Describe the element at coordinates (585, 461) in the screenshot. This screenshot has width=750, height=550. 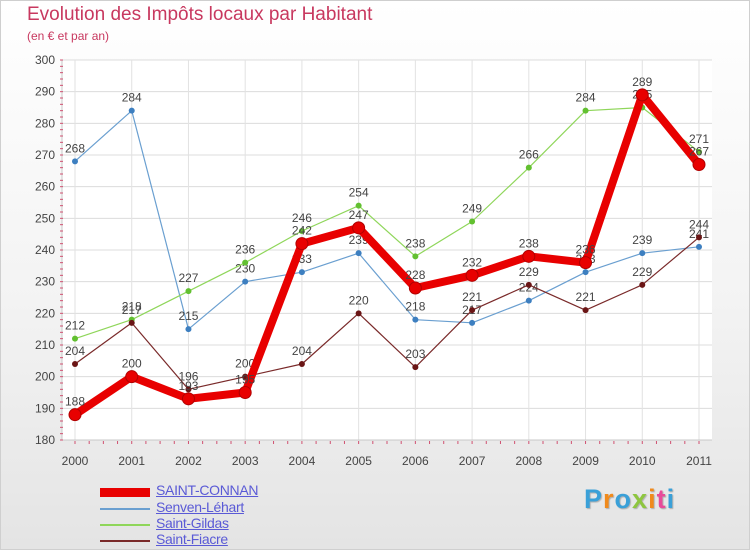
I see `x-tick-label: 2009` at that location.